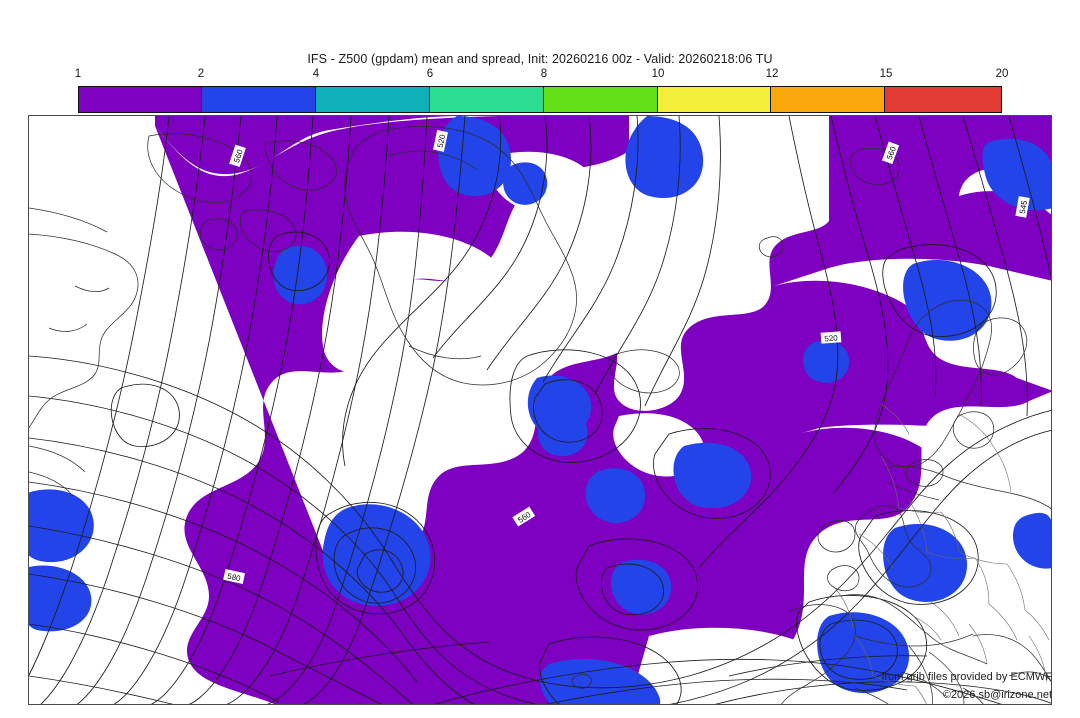  I want to click on colorbar, so click(540, 99).